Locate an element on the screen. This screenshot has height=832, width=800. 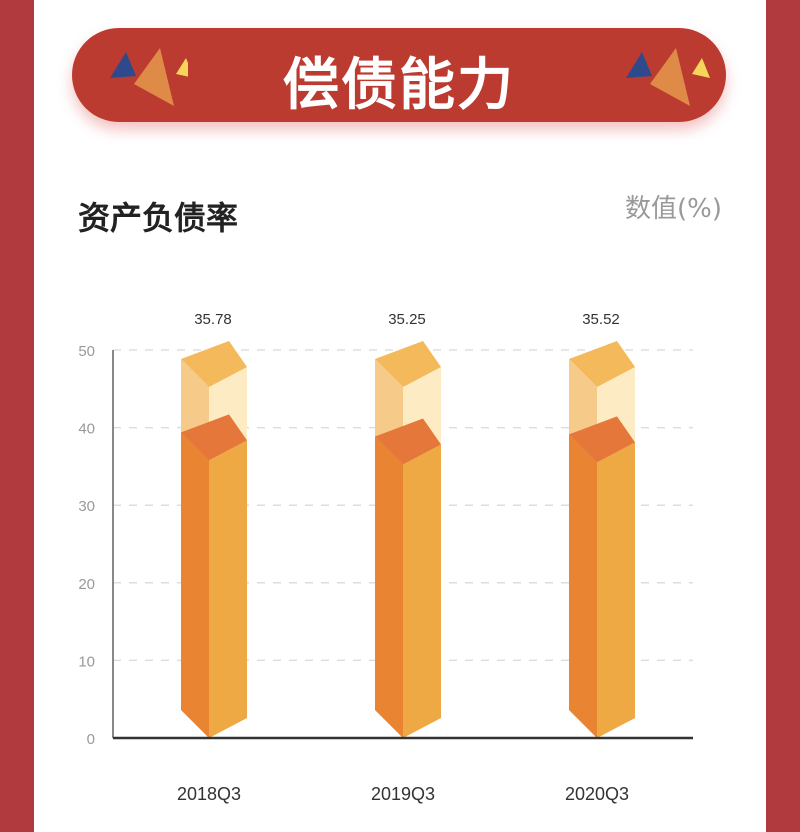
unit-label: 数值(%) is located at coordinates (673, 209).